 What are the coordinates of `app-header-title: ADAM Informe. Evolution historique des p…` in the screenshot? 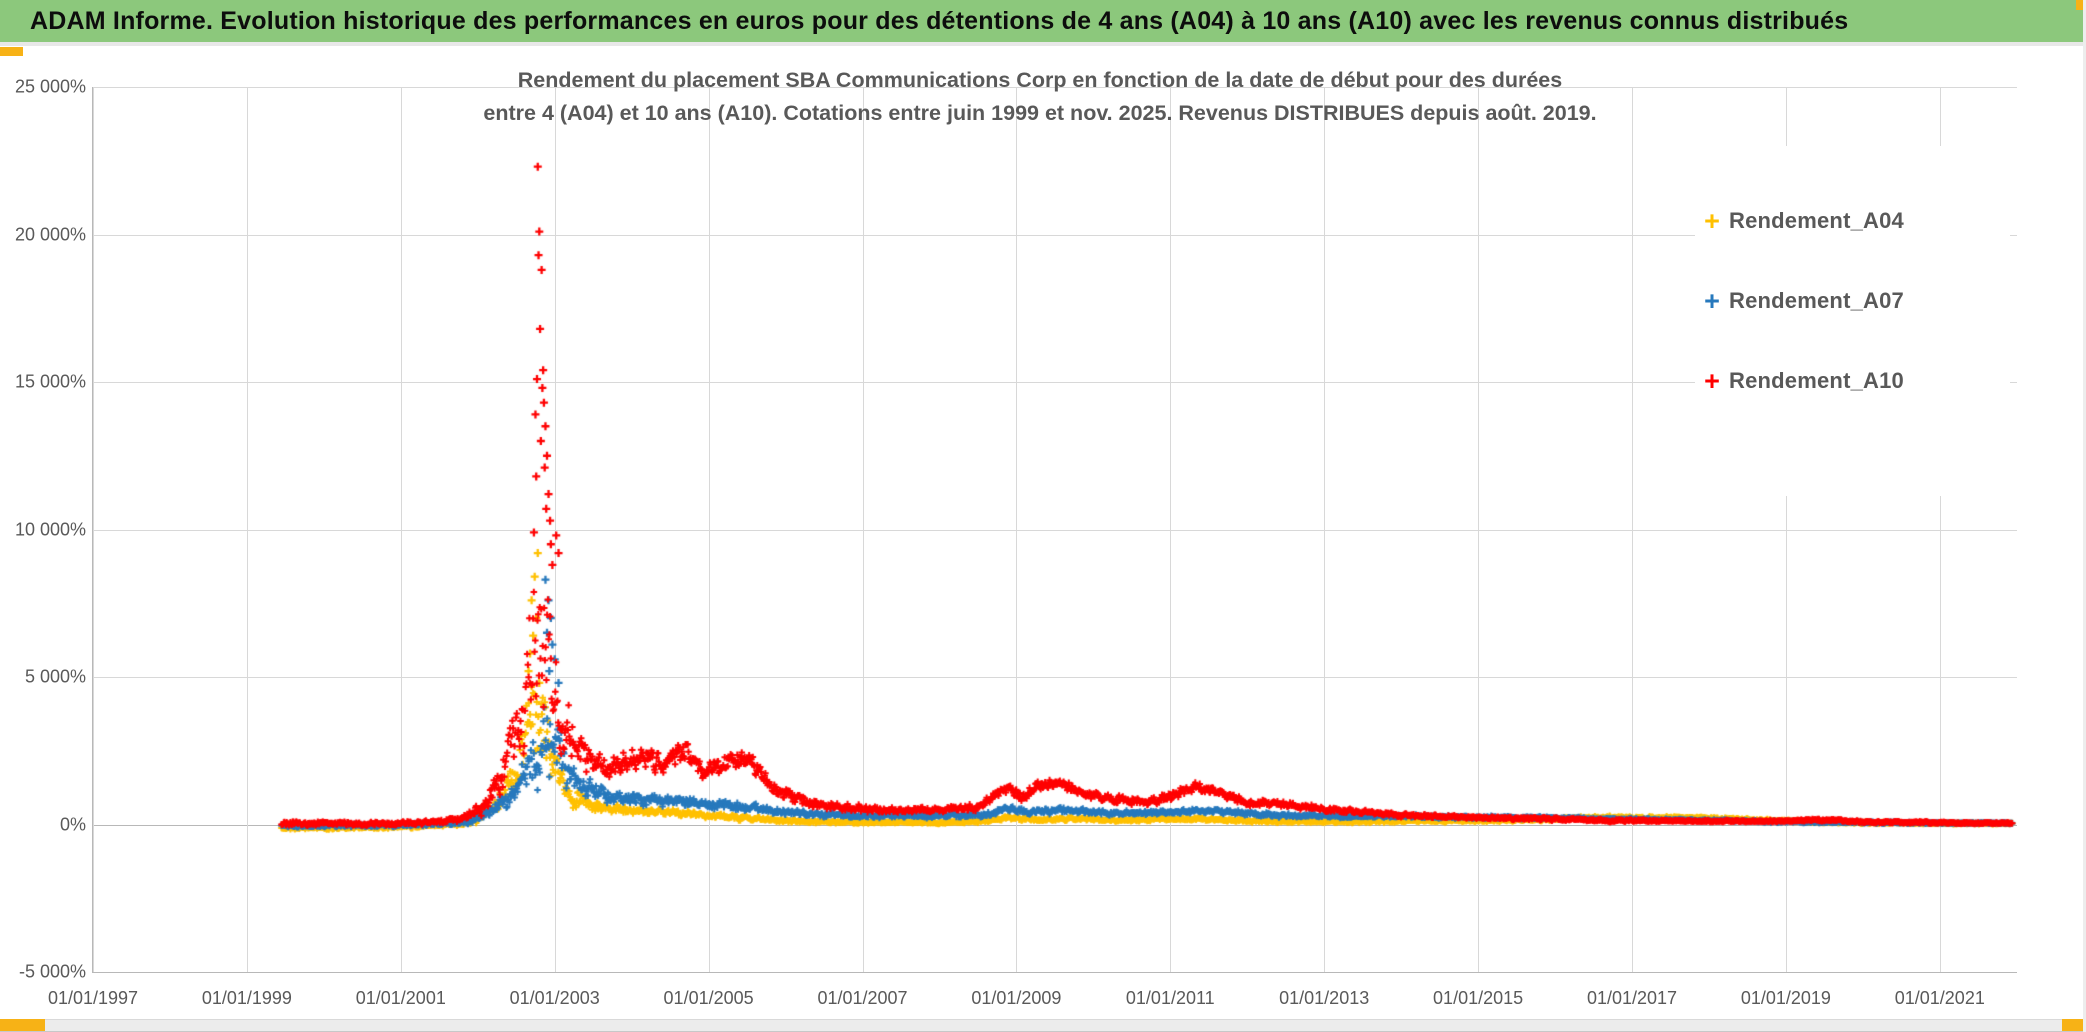 It's located at (939, 20).